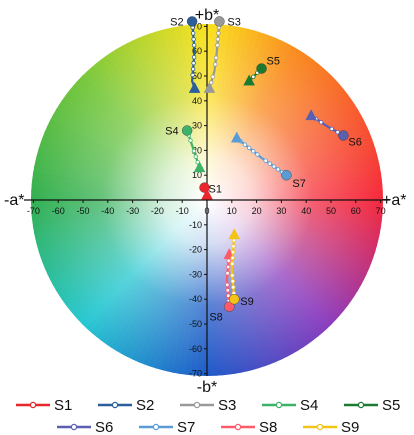 This screenshot has width=414, height=435. What do you see at coordinates (246, 302) in the screenshot?
I see `point-label-s9: S9` at bounding box center [246, 302].